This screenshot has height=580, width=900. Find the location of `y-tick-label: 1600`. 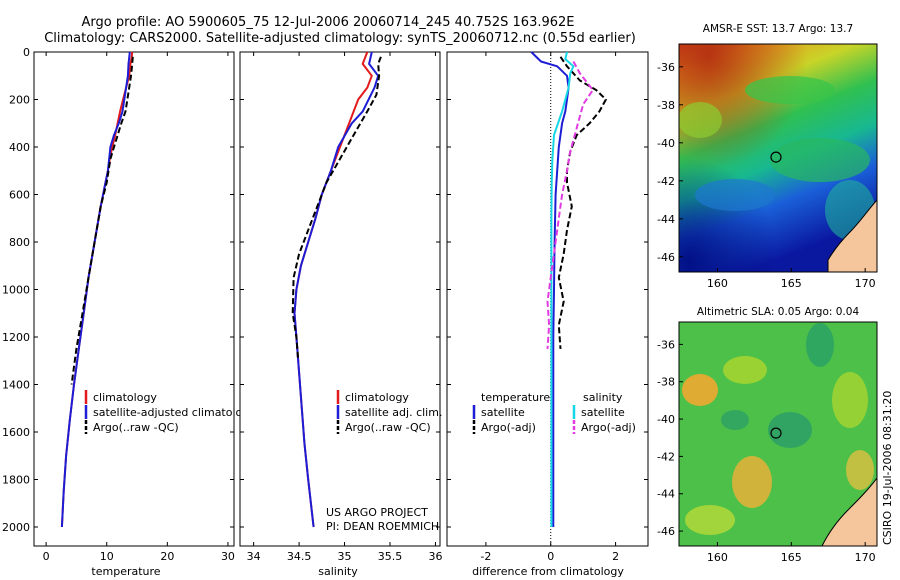

y-tick-label: 1600 is located at coordinates (16, 432).